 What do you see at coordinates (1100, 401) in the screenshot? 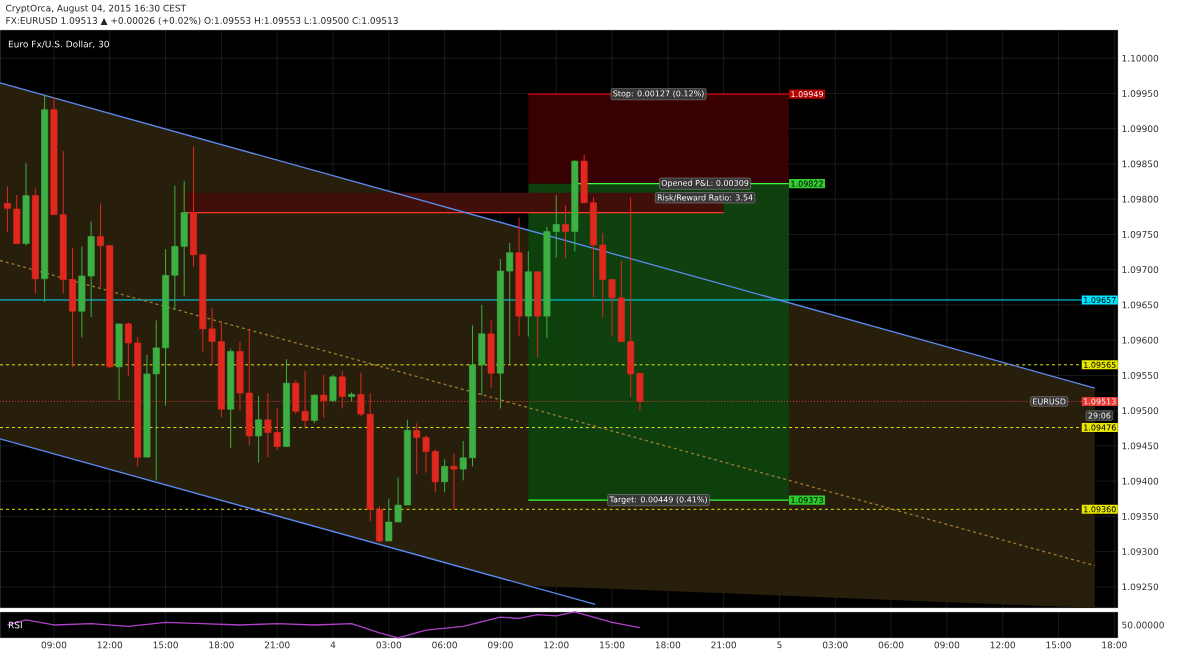
I see `ref-line-label: 1.09513` at bounding box center [1100, 401].